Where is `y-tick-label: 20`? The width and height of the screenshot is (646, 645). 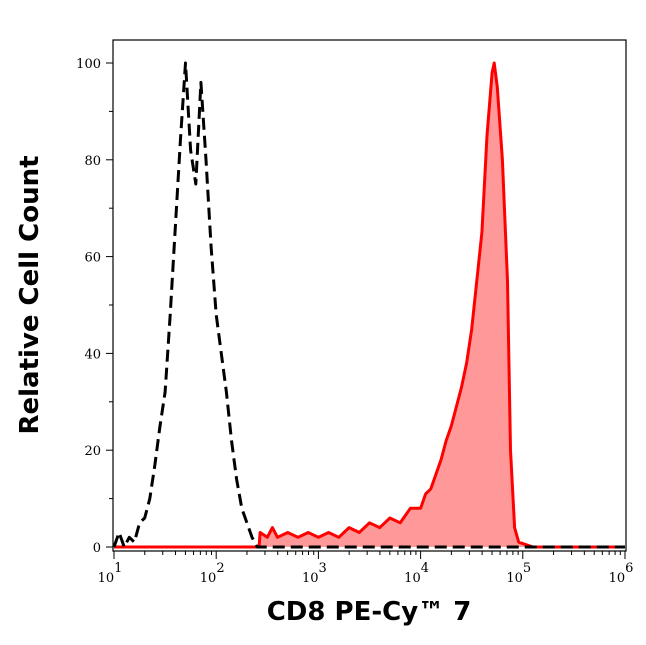 y-tick-label: 20 is located at coordinates (92, 451).